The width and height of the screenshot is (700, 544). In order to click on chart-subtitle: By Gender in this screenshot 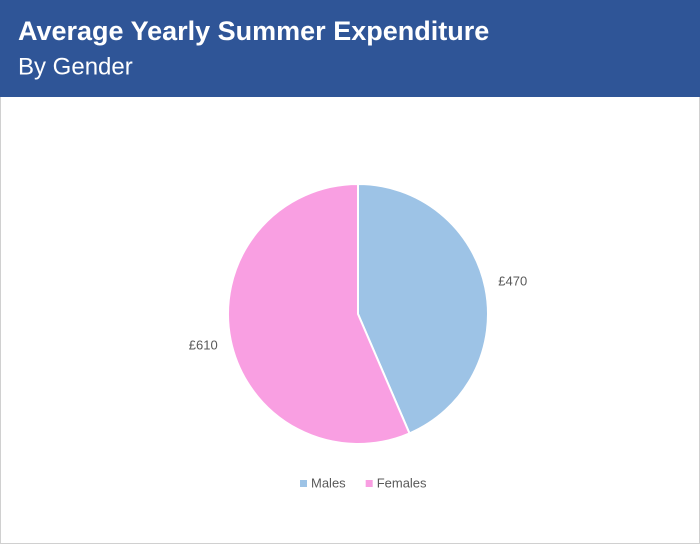, I will do `click(75, 66)`.